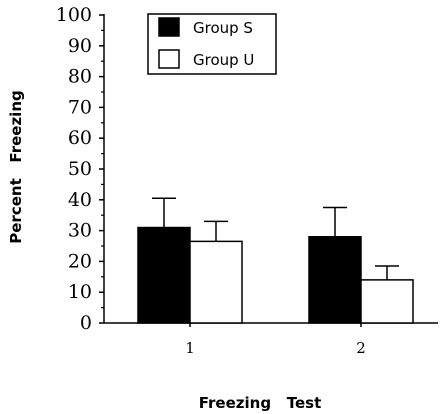 The height and width of the screenshot is (414, 441). Describe the element at coordinates (80, 200) in the screenshot. I see `y-tick-label: 40` at that location.